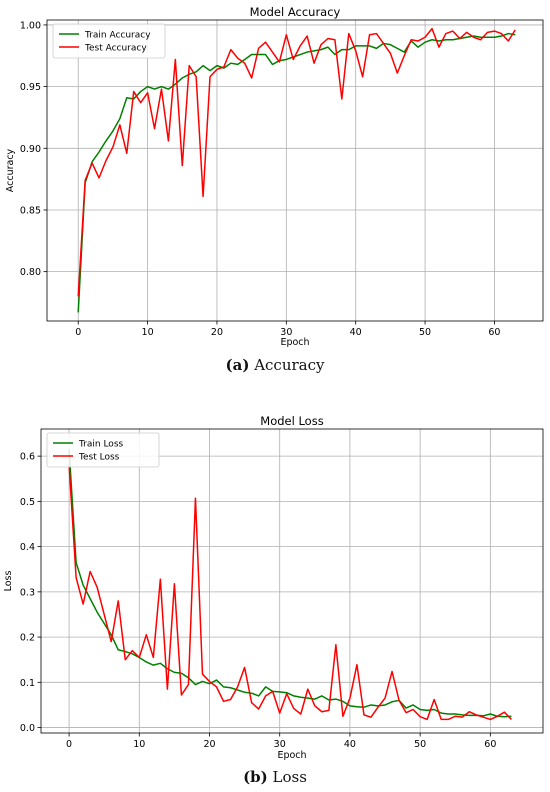 The width and height of the screenshot is (550, 792). Describe the element at coordinates (27, 457) in the screenshot. I see `y-tick-label: 0.6` at that location.